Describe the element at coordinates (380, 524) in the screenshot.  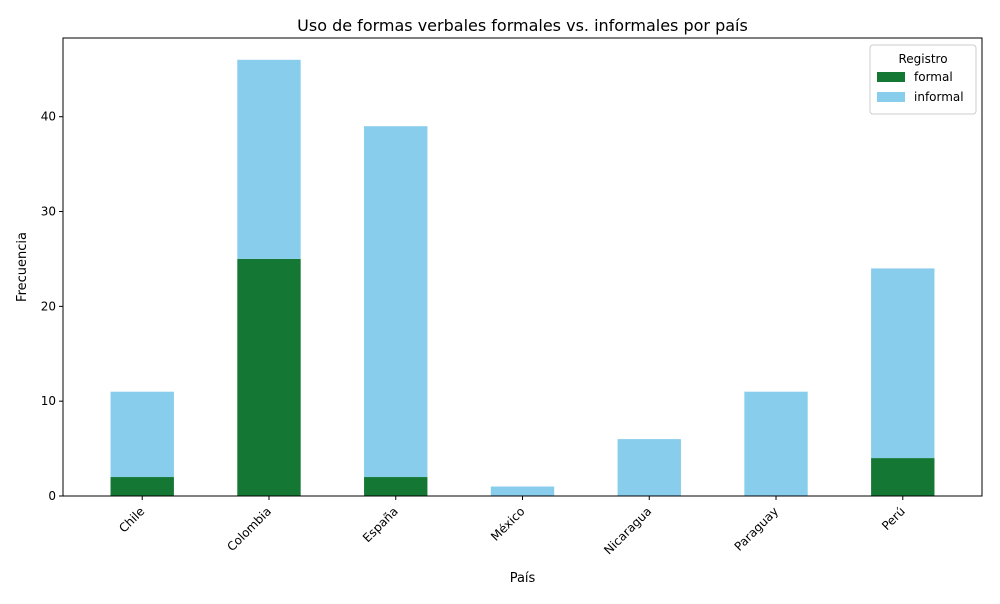
I see `x-tick-label: España` at that location.